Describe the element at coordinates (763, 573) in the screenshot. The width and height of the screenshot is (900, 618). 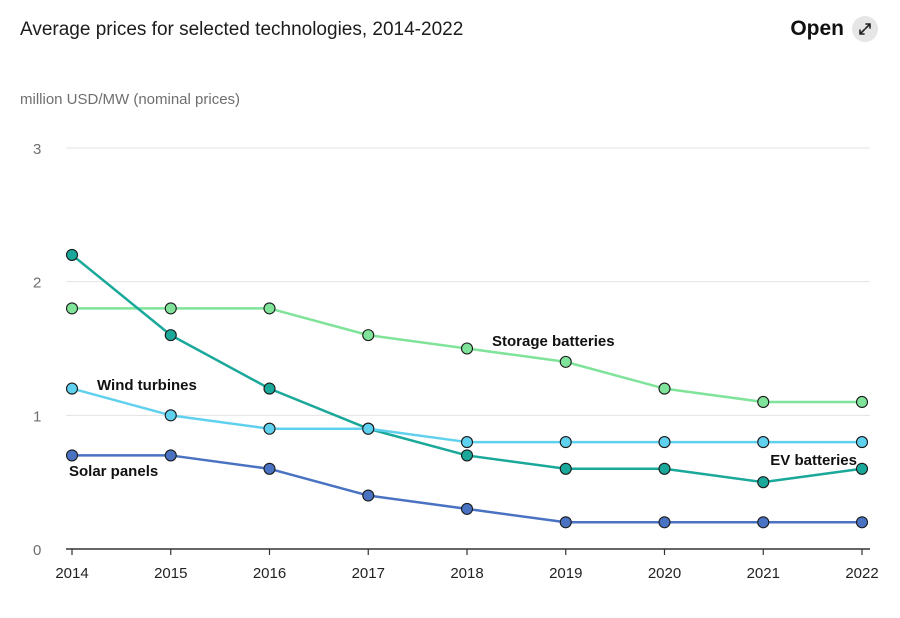
I see `x-tick-label-2021: 2021` at that location.